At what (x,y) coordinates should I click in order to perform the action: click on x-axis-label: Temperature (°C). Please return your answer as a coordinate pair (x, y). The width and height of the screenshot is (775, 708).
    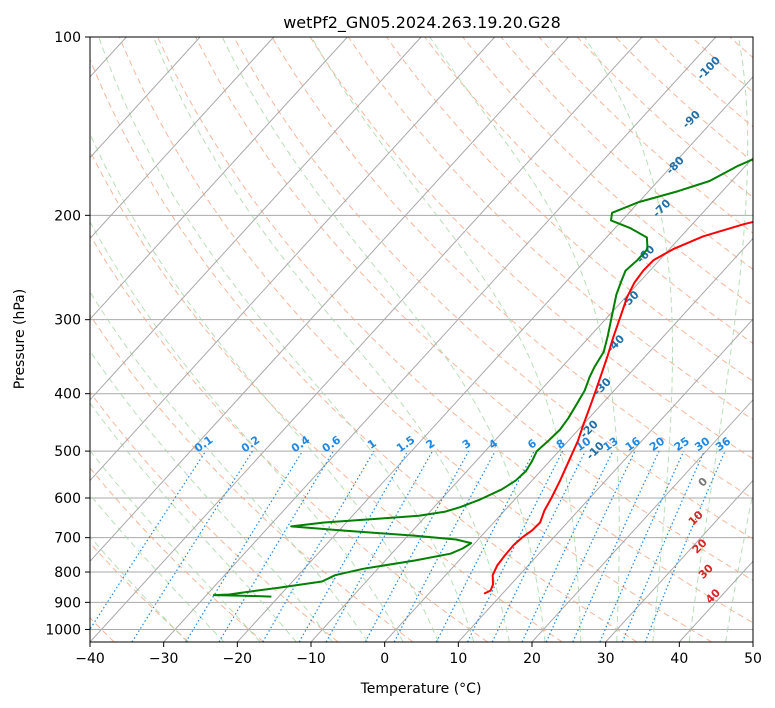
    Looking at the image, I should click on (421, 689).